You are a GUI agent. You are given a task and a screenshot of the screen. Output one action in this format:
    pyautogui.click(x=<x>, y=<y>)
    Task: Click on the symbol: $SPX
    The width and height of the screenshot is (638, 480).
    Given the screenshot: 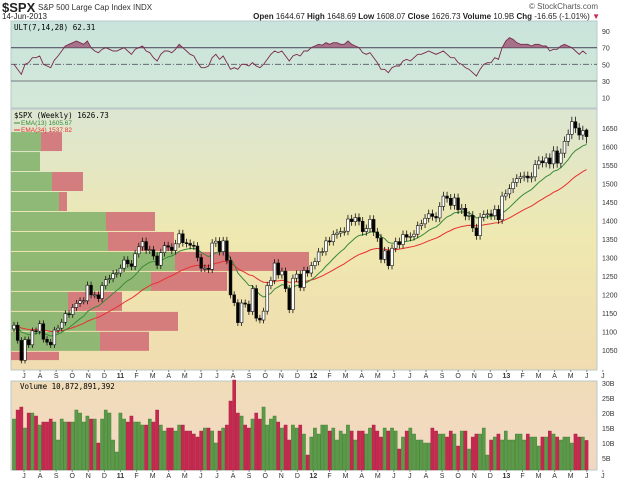 What is the action you would take?
    pyautogui.click(x=19, y=7)
    